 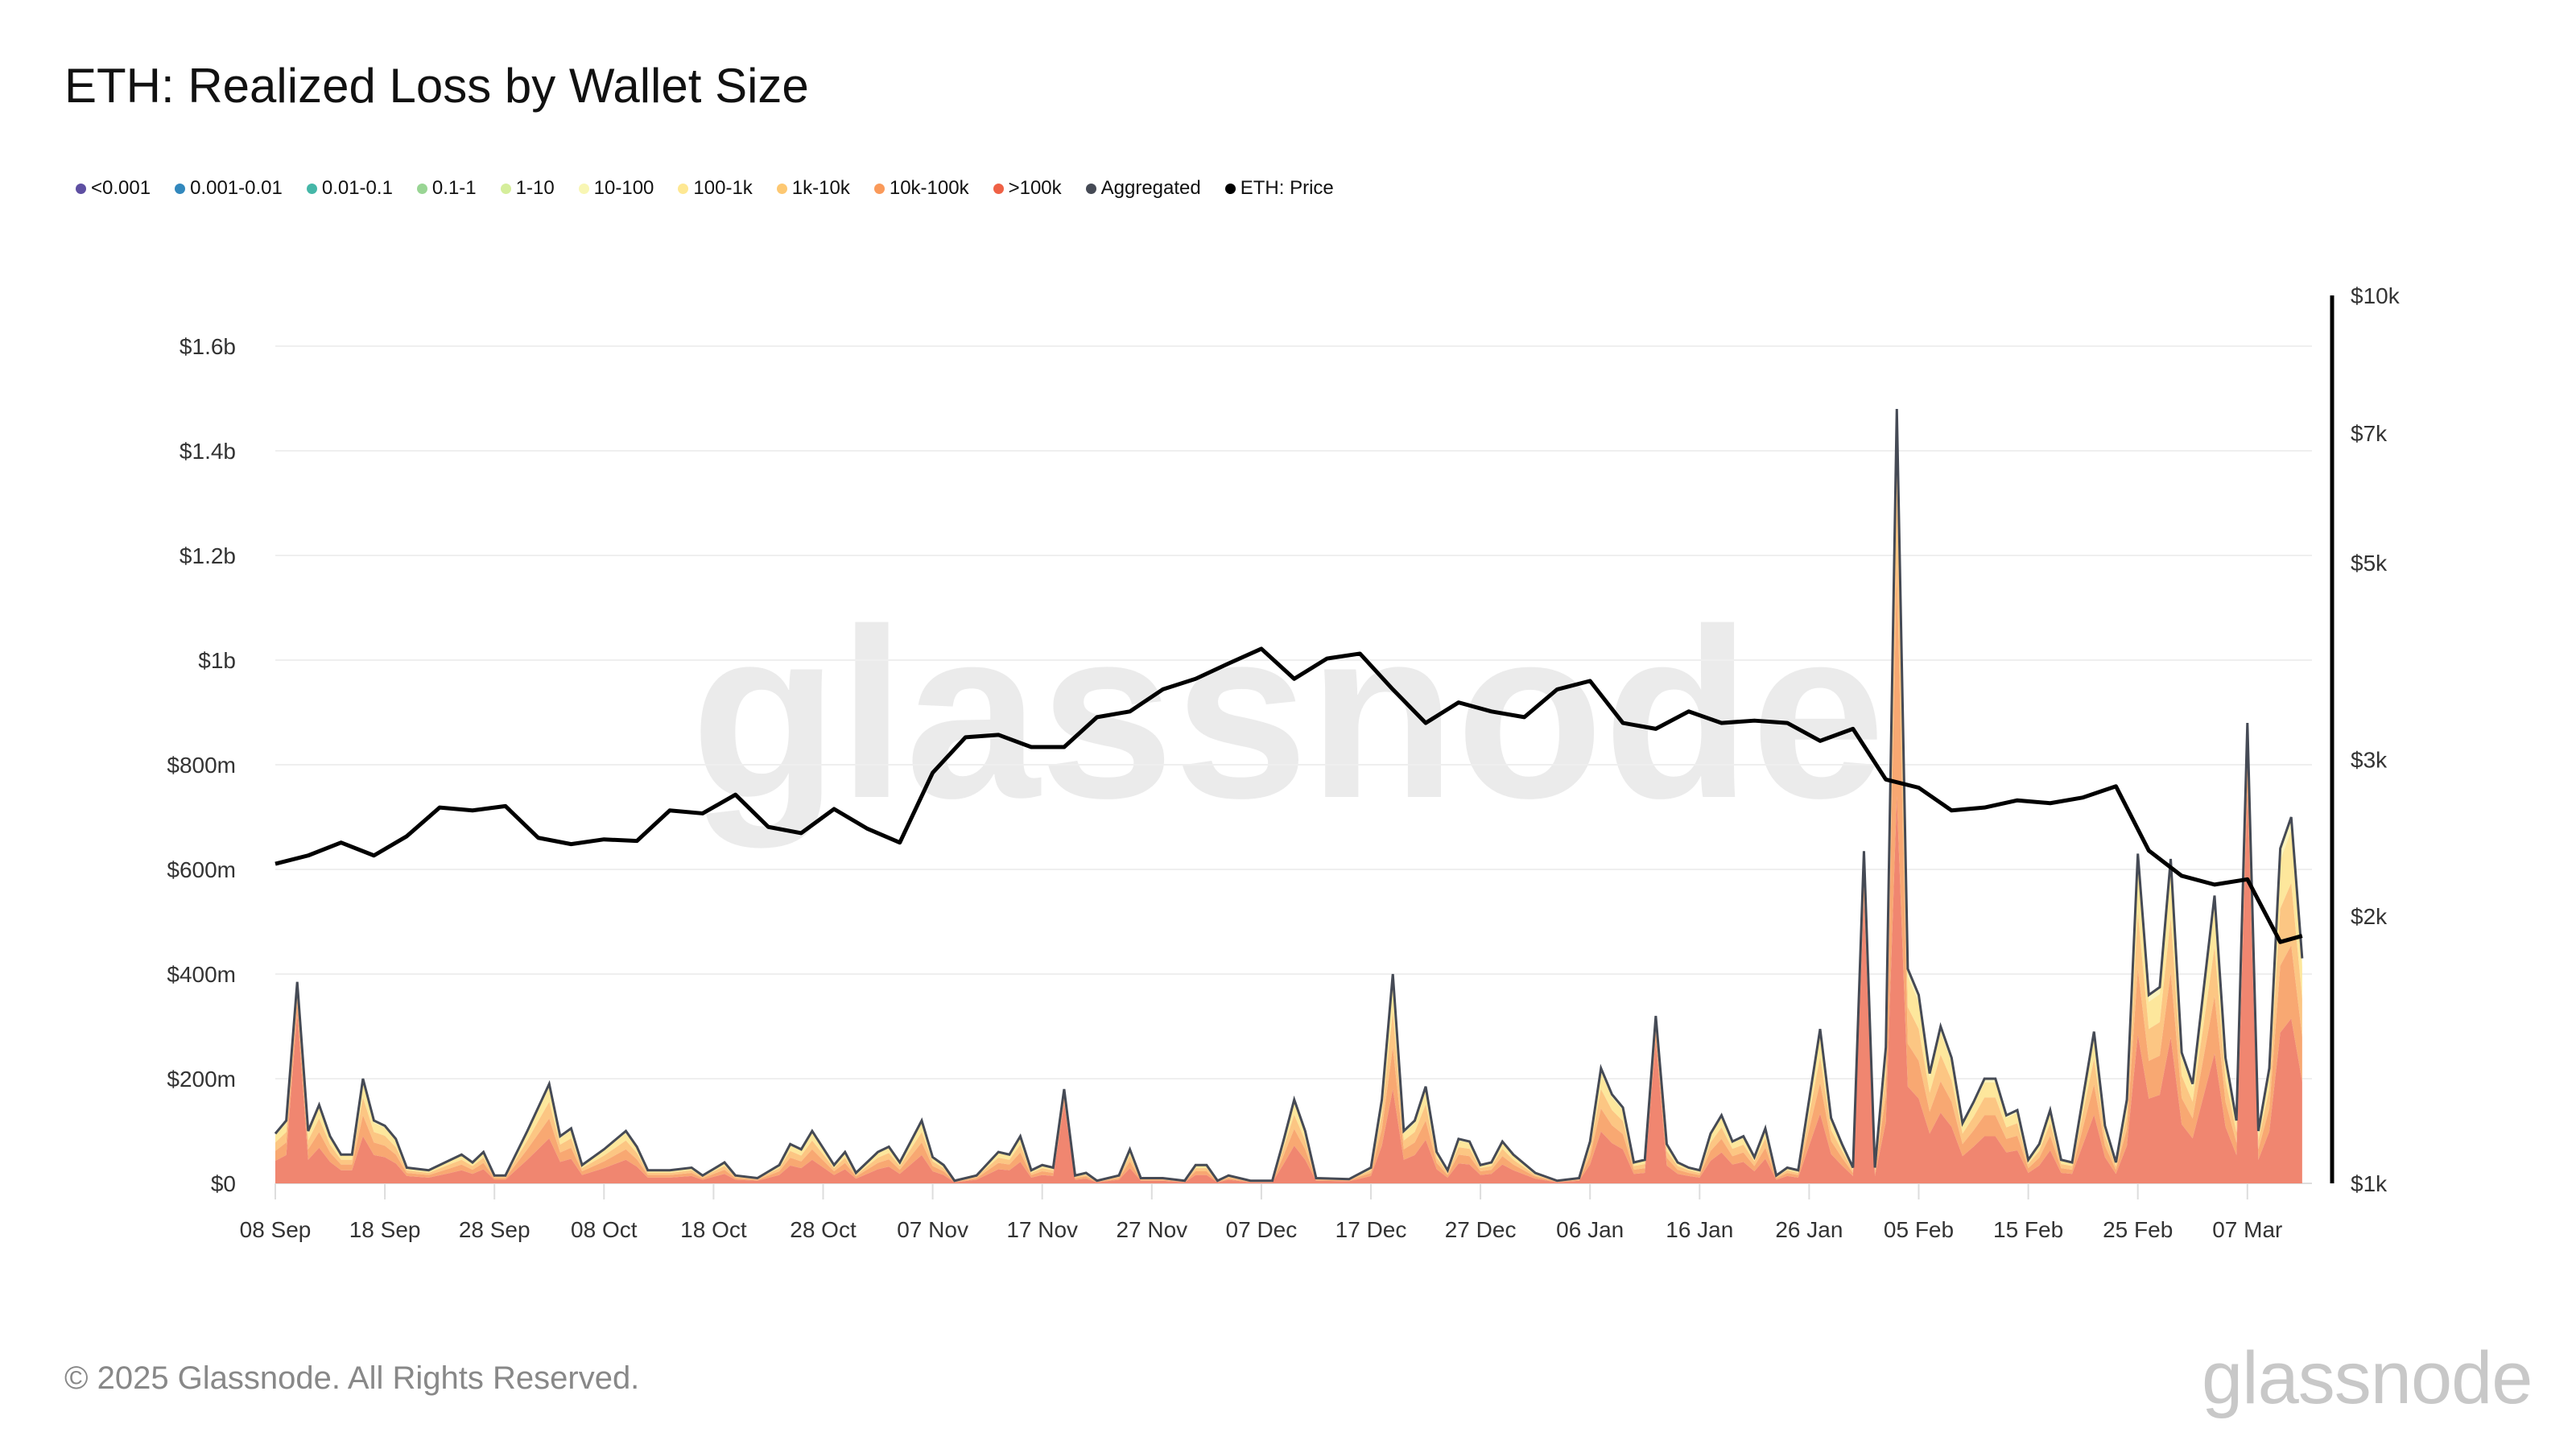 I want to click on x-tick-label: 27 Dec, so click(x=1481, y=1229).